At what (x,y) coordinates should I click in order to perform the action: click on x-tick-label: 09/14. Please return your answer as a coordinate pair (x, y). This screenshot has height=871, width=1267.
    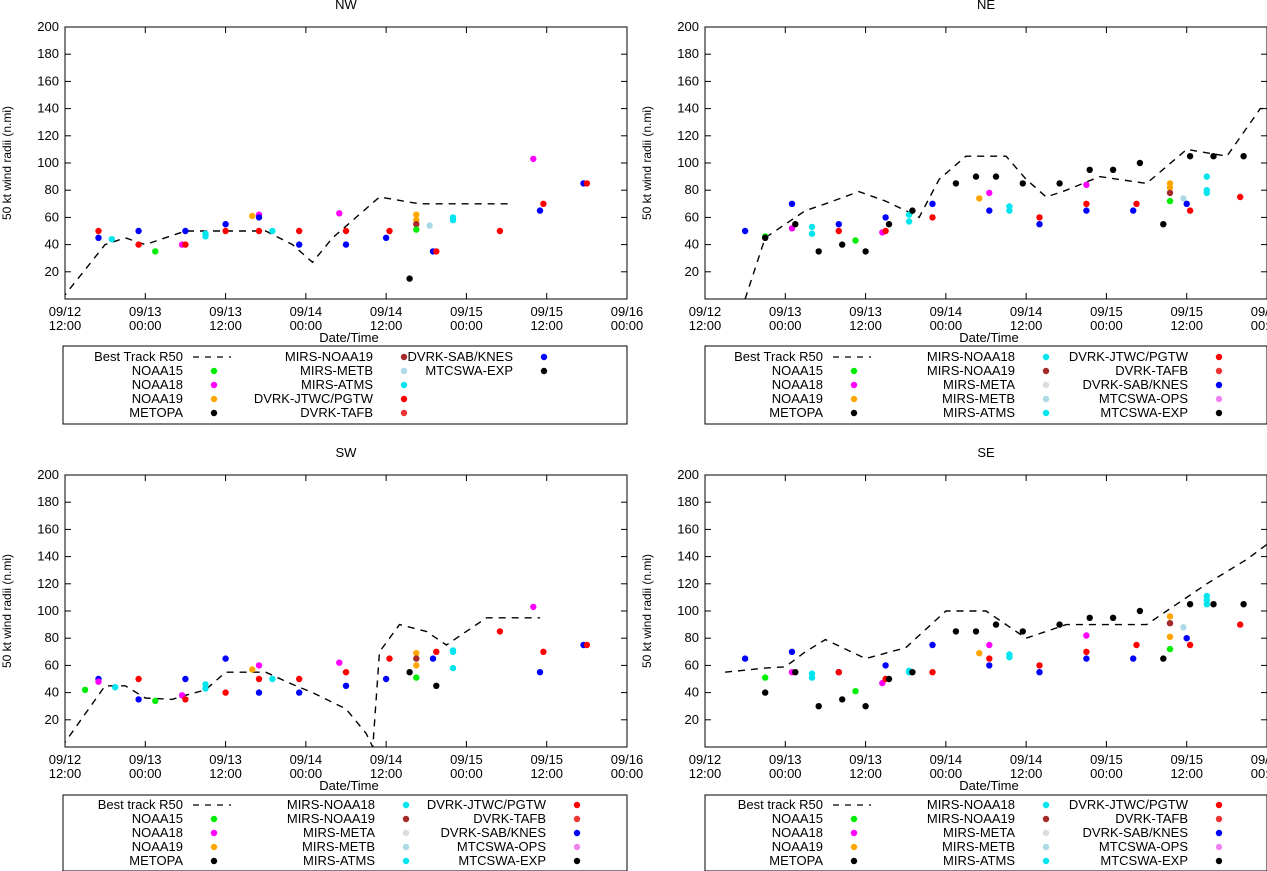
    Looking at the image, I should click on (946, 311).